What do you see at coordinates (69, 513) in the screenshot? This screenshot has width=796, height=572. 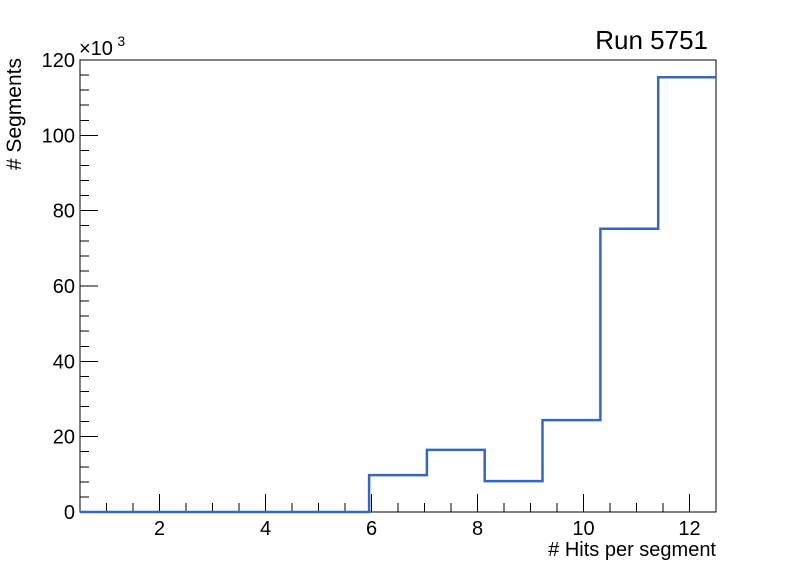 I see `y-tick-label: 0` at bounding box center [69, 513].